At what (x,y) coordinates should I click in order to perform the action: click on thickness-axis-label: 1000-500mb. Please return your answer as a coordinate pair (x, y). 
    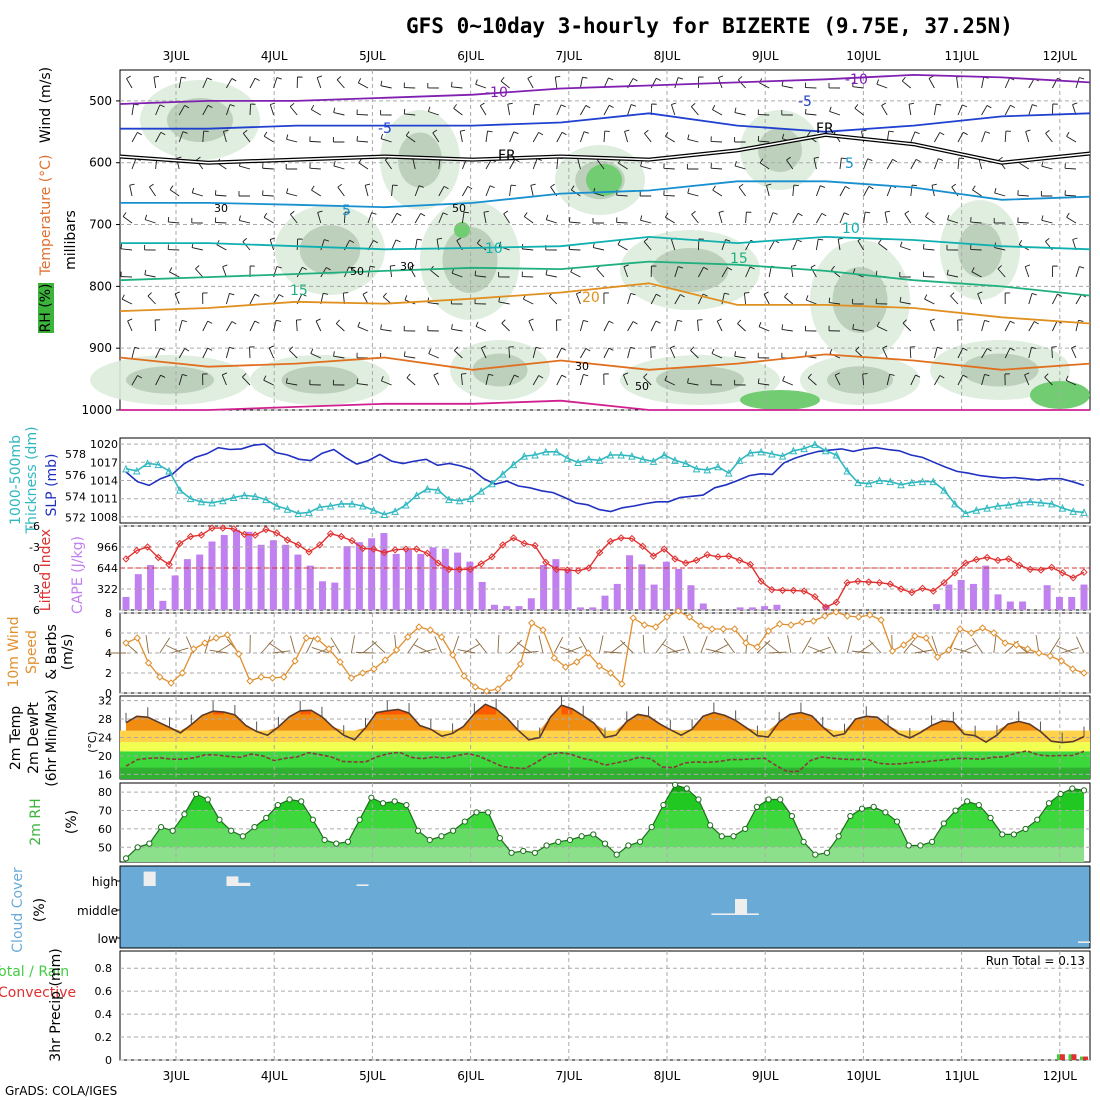
    Looking at the image, I should click on (16, 480).